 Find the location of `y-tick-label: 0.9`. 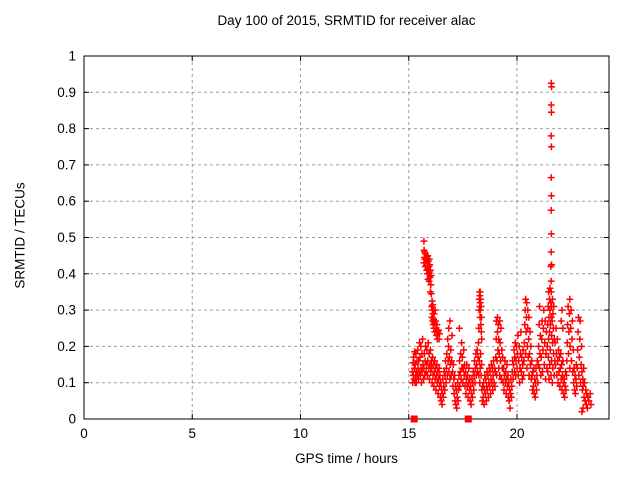

y-tick-label: 0.9 is located at coordinates (66, 92).